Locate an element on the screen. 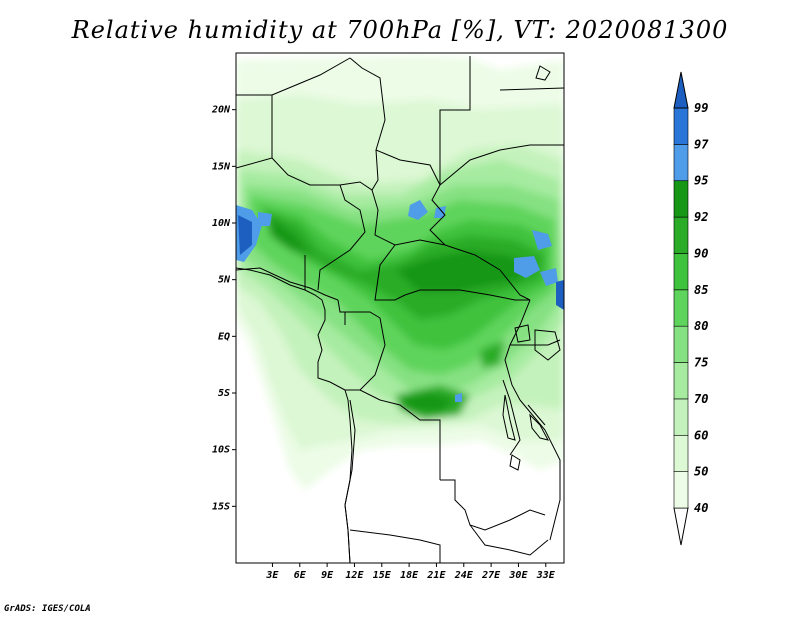 Image resolution: width=800 pixels, height=618 pixels. lon-tick-label: 6E is located at coordinates (300, 575).